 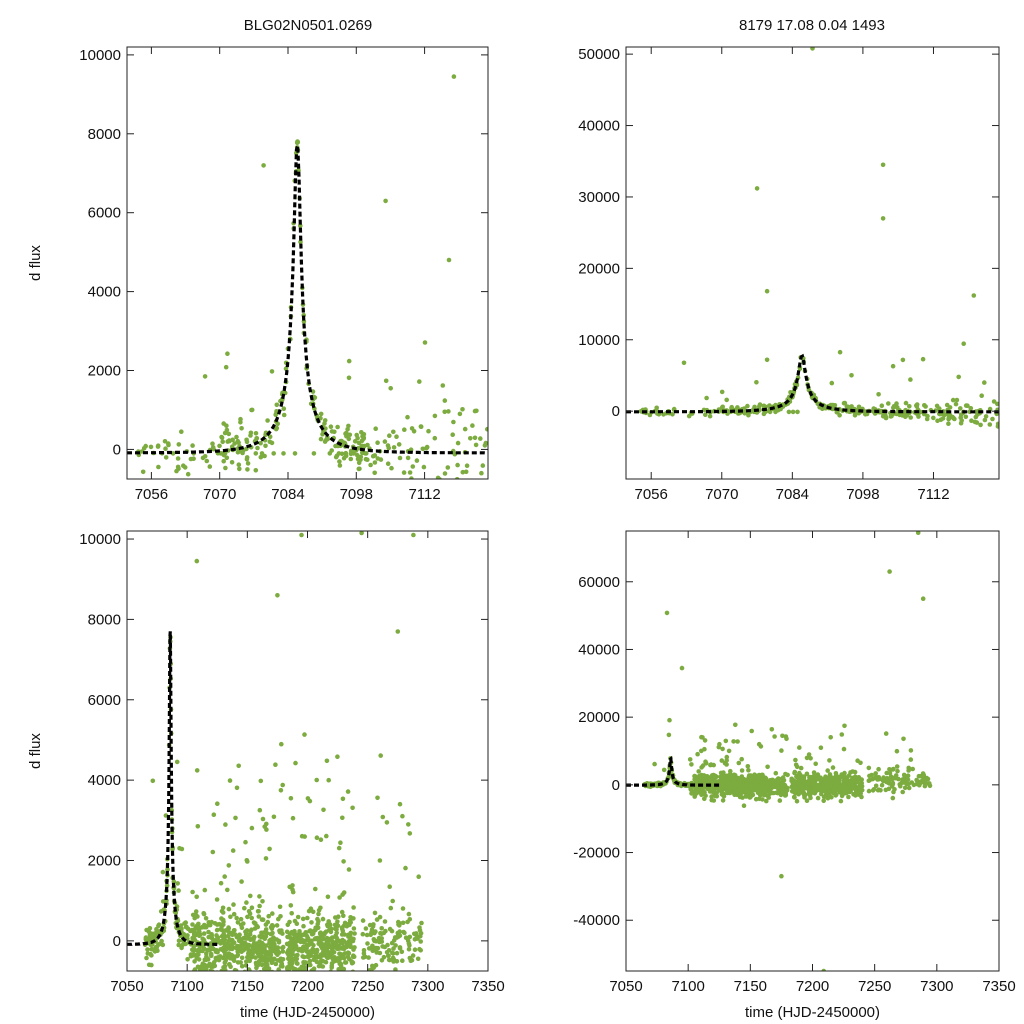 What do you see at coordinates (812, 986) in the screenshot?
I see `x-tick-label: 7200` at bounding box center [812, 986].